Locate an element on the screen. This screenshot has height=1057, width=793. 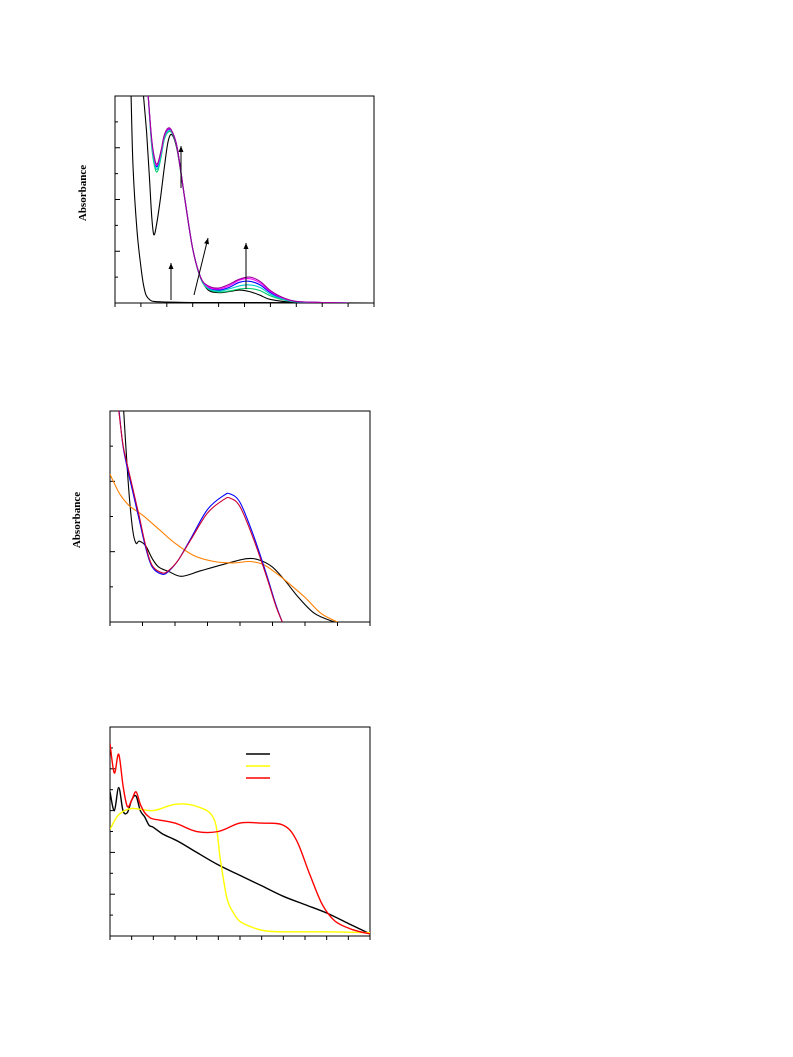
spectra-chart-bottom is located at coordinates (240, 833).